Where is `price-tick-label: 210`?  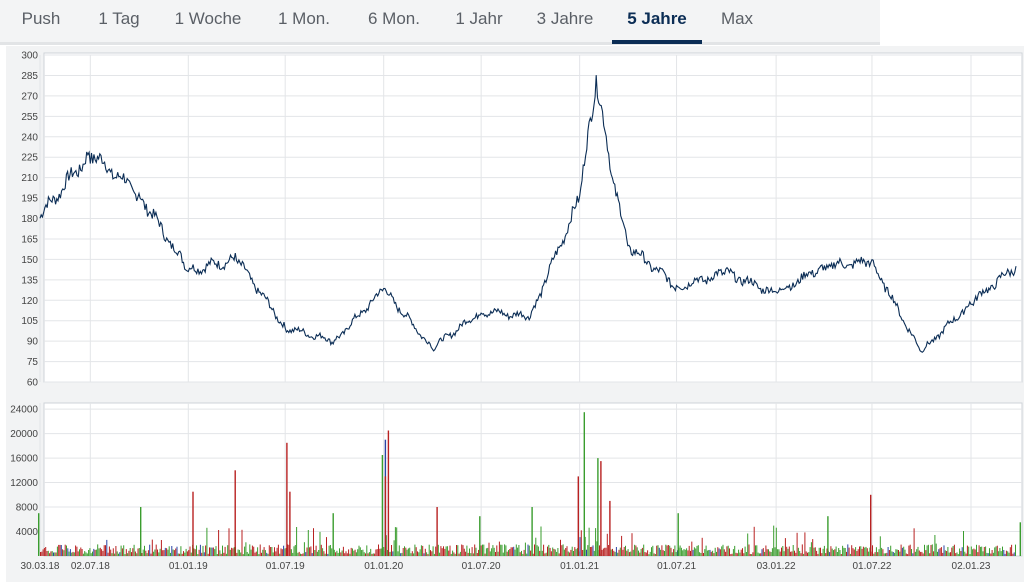 price-tick-label: 210 is located at coordinates (29, 178).